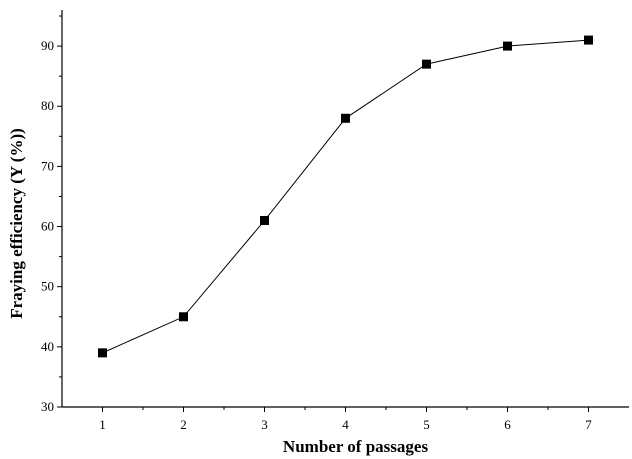  What do you see at coordinates (102, 424) in the screenshot?
I see `x-tick-label-1: 1` at bounding box center [102, 424].